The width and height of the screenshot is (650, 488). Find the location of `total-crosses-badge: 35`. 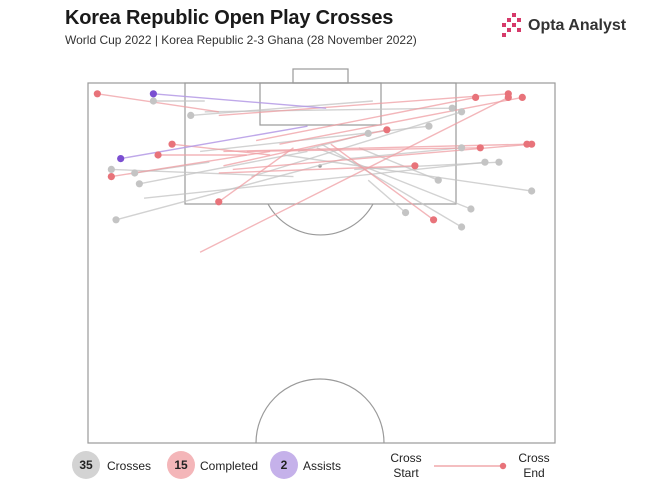

total-crosses-badge: 35 is located at coordinates (86, 465).